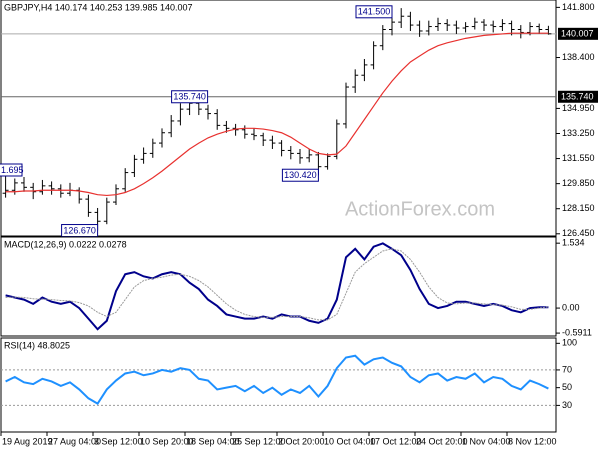 The width and height of the screenshot is (600, 455). I want to click on y-tick-label: 131.550, so click(578, 158).